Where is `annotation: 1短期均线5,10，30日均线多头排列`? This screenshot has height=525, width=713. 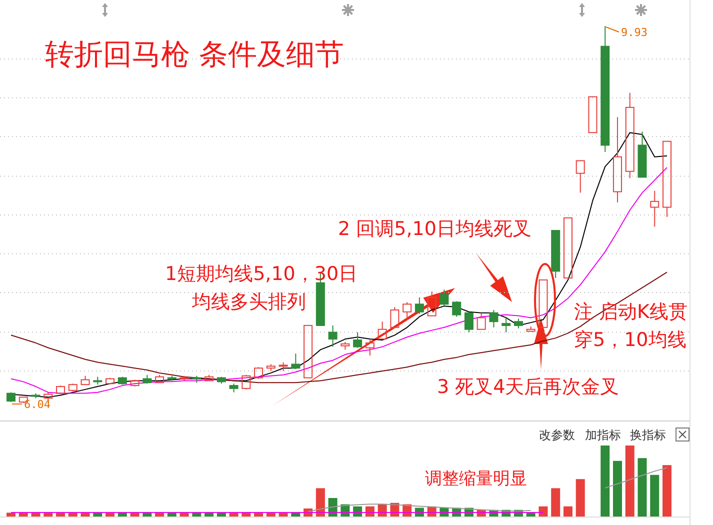 annotation: 1短期均线5,10，30日均线多头排列 is located at coordinates (261, 288).